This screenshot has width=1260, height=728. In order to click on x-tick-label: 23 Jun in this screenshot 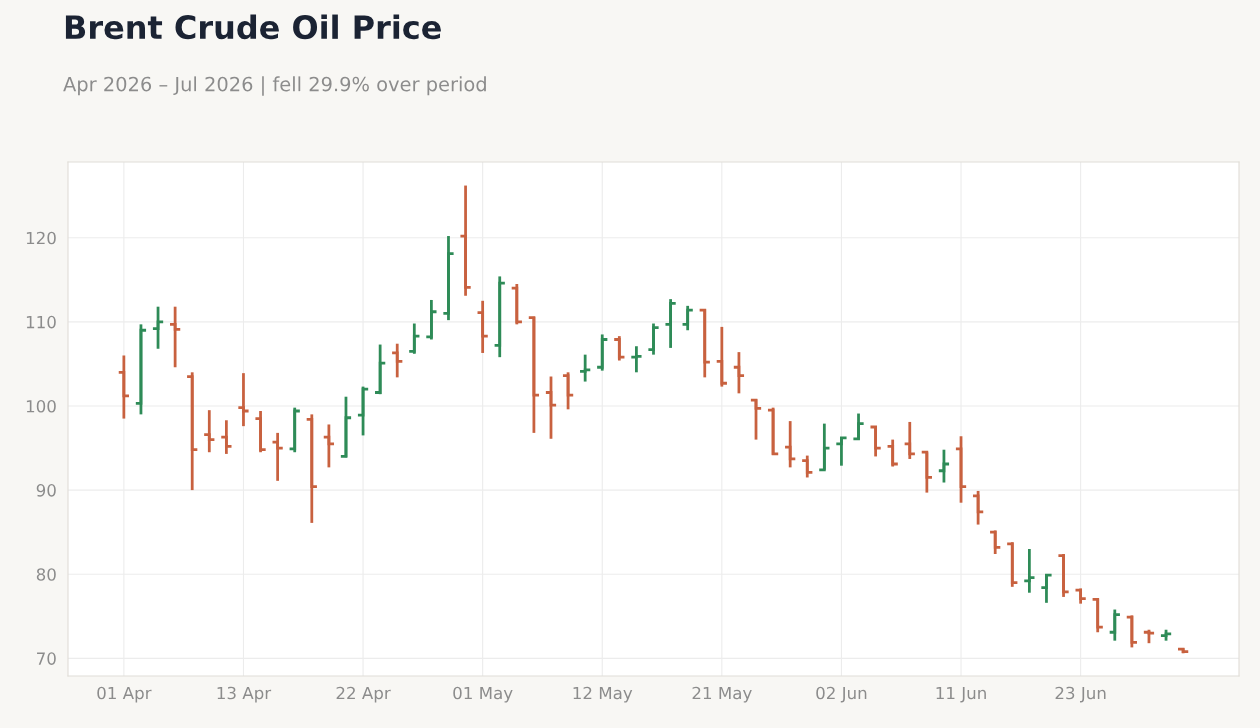, I will do `click(1080, 694)`.